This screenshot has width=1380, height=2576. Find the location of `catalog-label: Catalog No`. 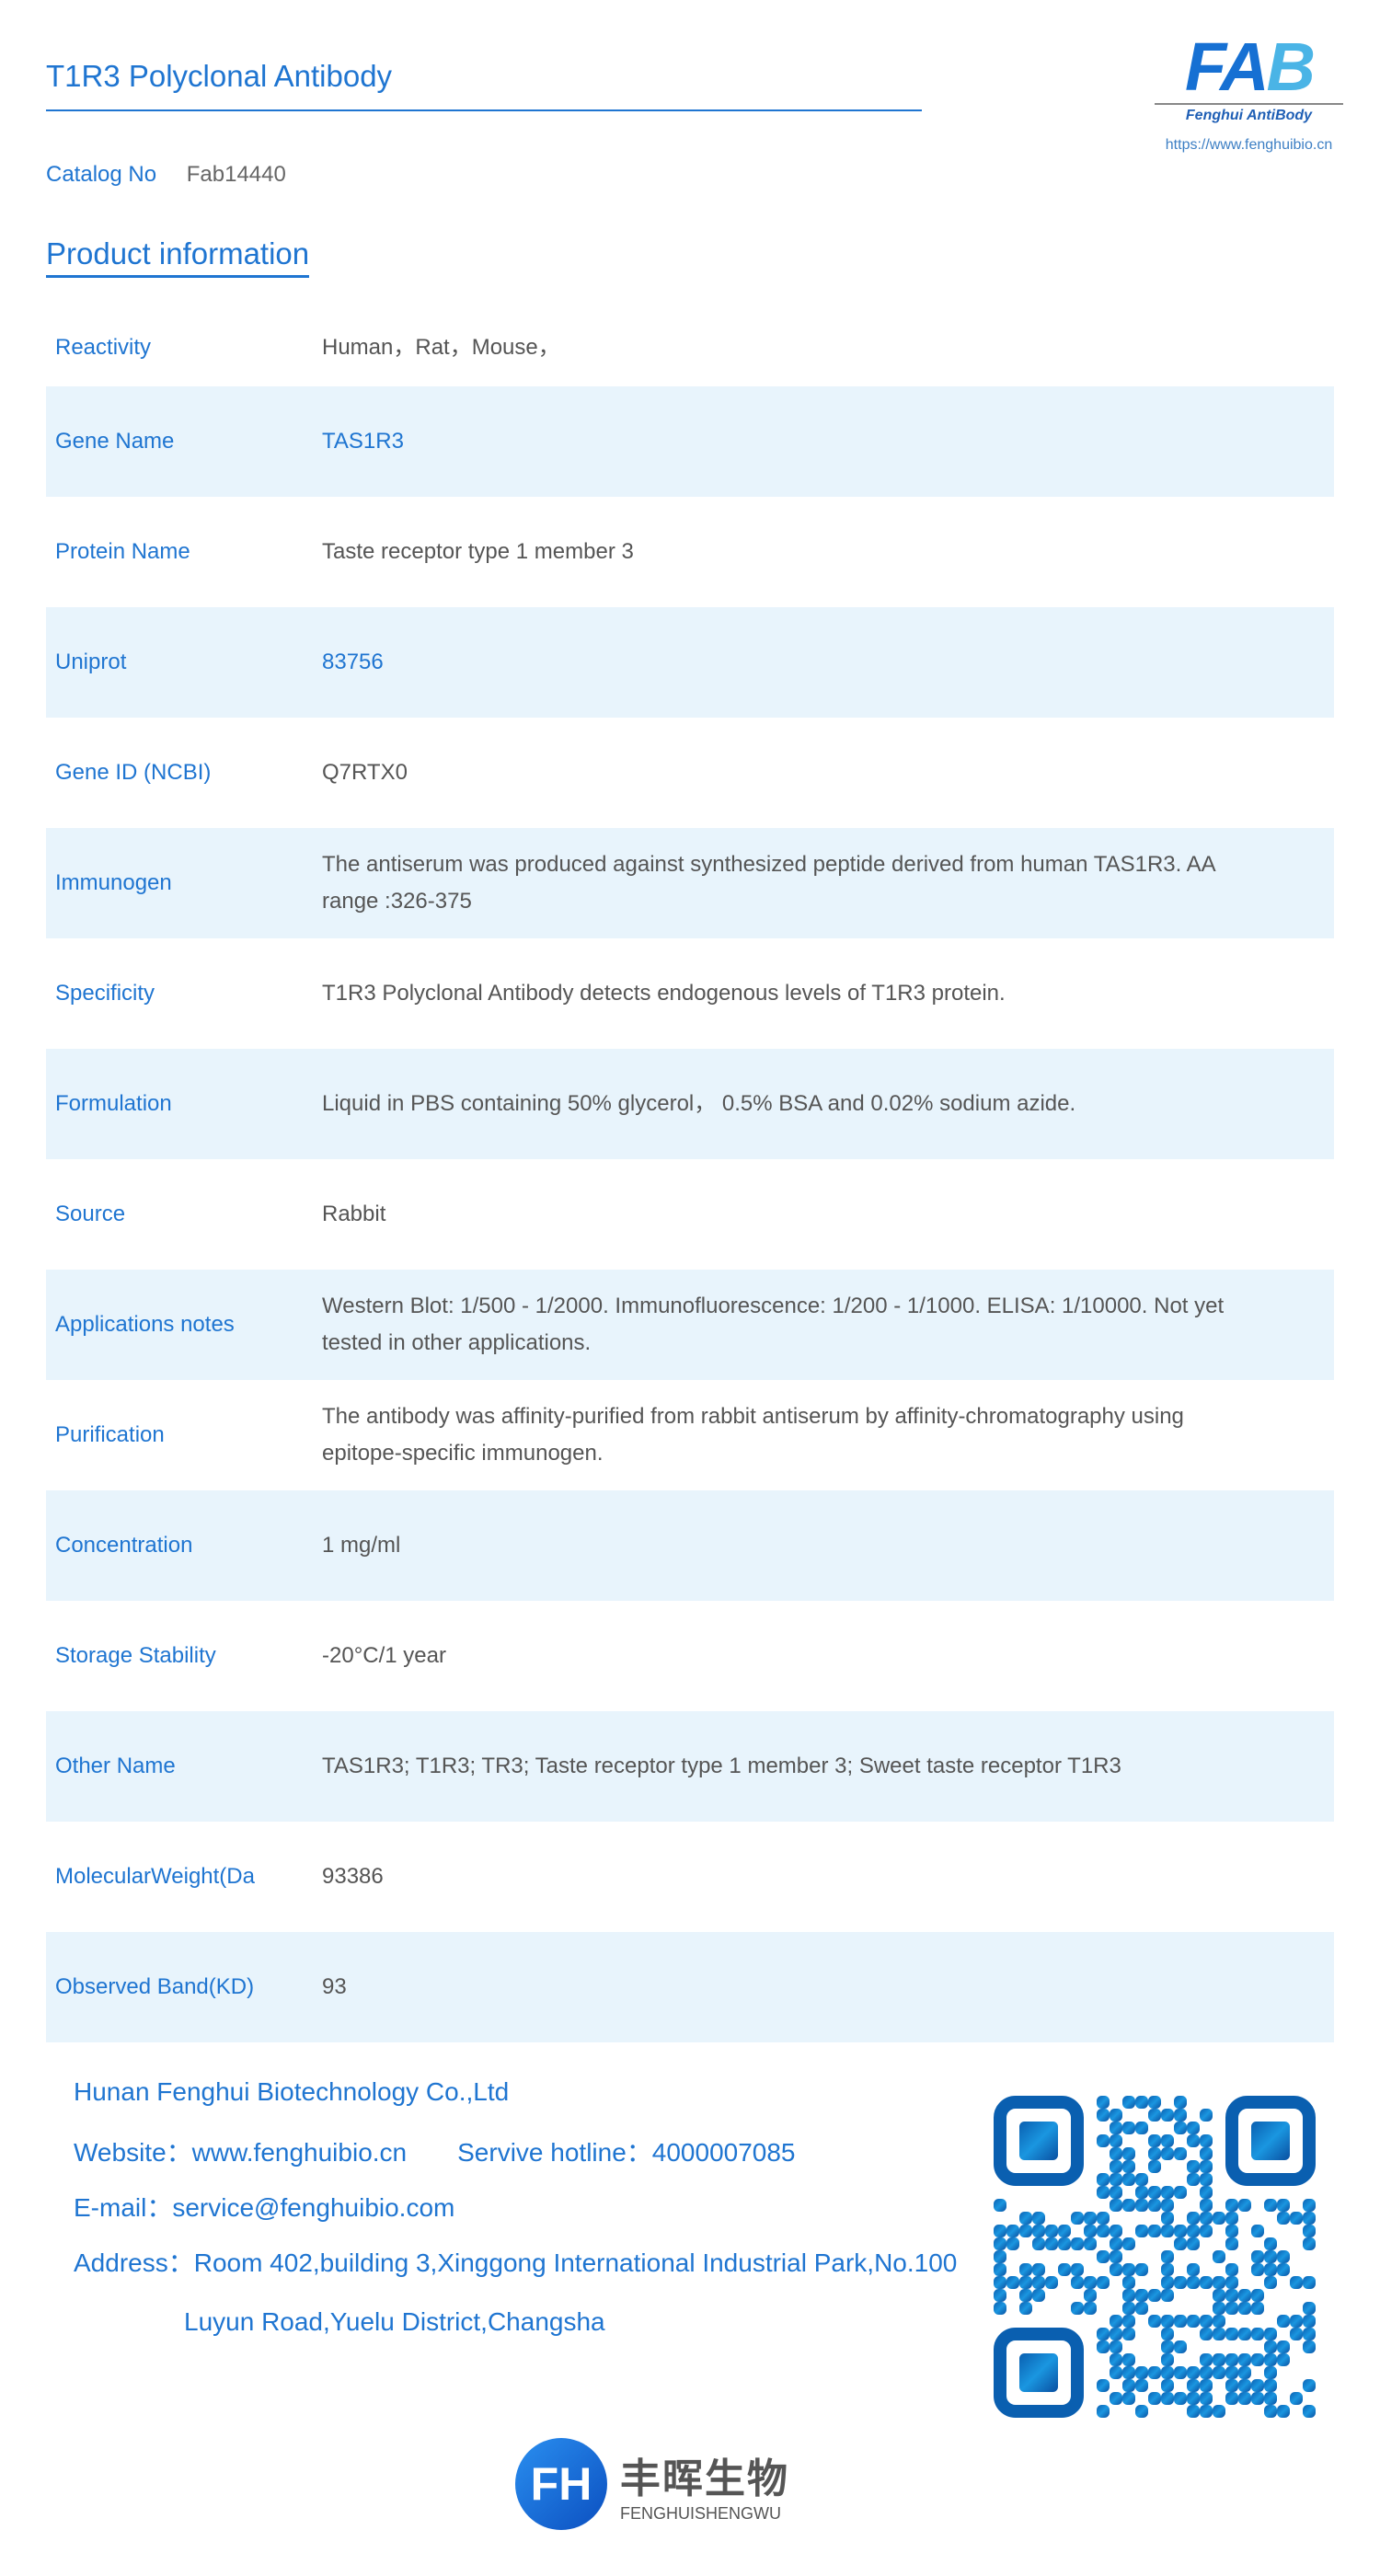

catalog-label: Catalog No is located at coordinates (101, 174).